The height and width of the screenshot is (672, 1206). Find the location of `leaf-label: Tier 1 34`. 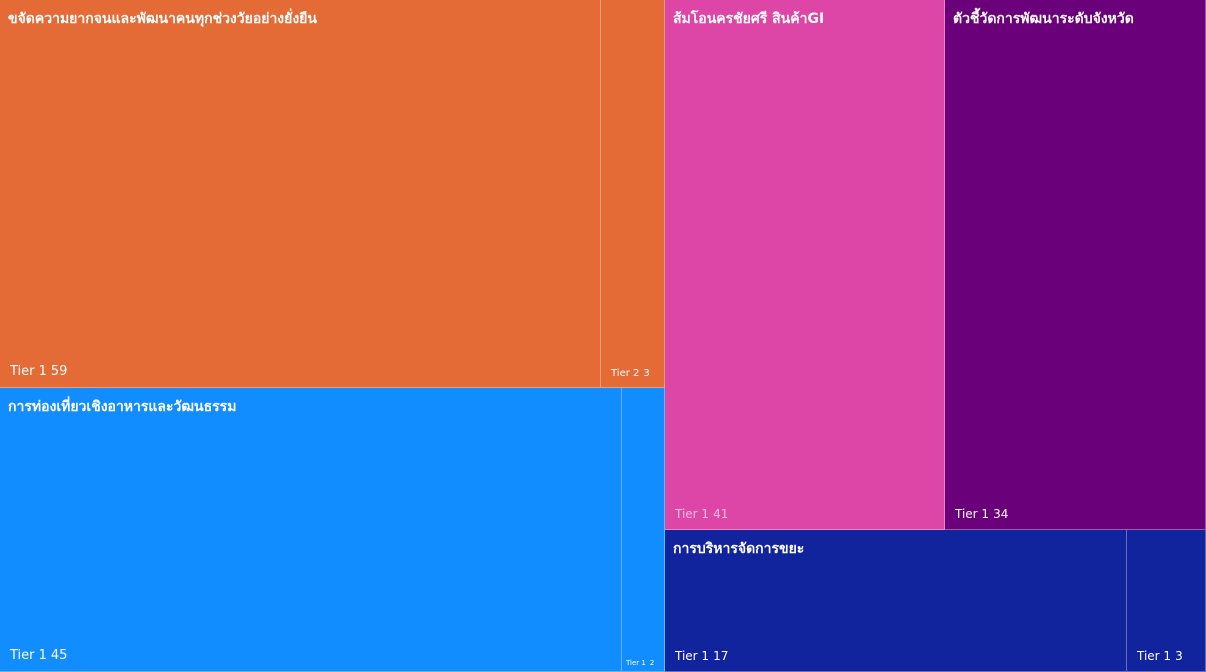

leaf-label: Tier 1 34 is located at coordinates (981, 514).